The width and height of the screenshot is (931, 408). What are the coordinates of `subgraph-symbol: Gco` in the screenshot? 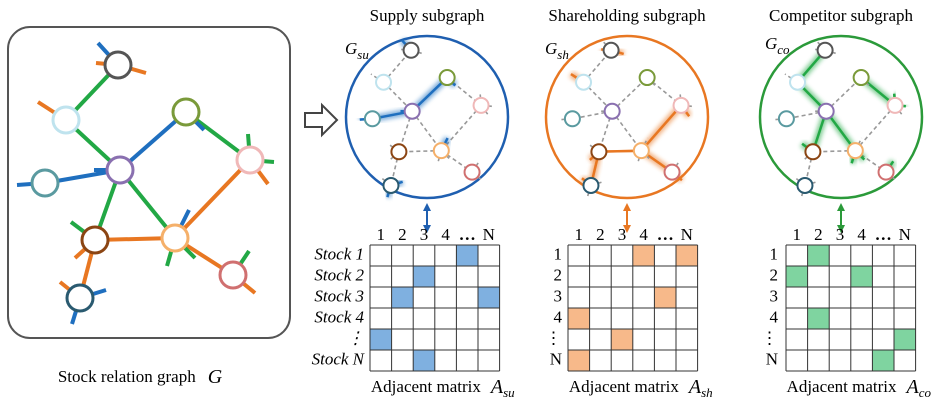 It's located at (777, 45).